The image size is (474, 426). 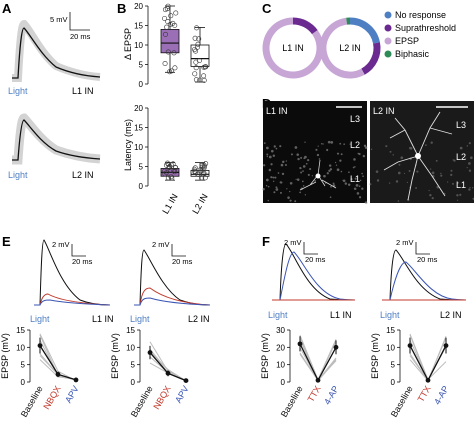 I want to click on panel-b-bottom-ytick-label: 0, so click(x=141, y=186).